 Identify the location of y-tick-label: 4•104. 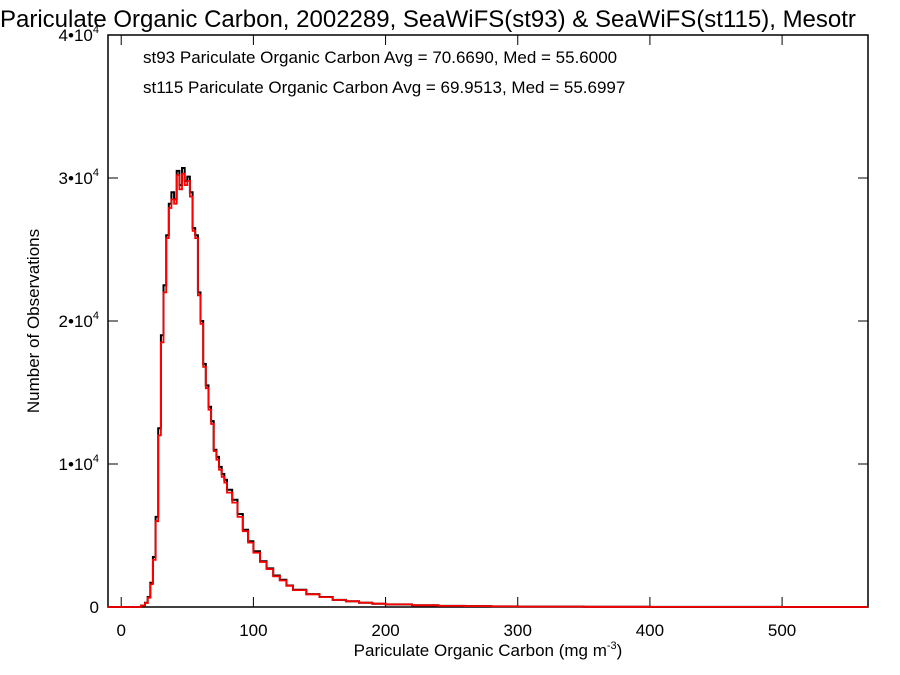
(79, 34).